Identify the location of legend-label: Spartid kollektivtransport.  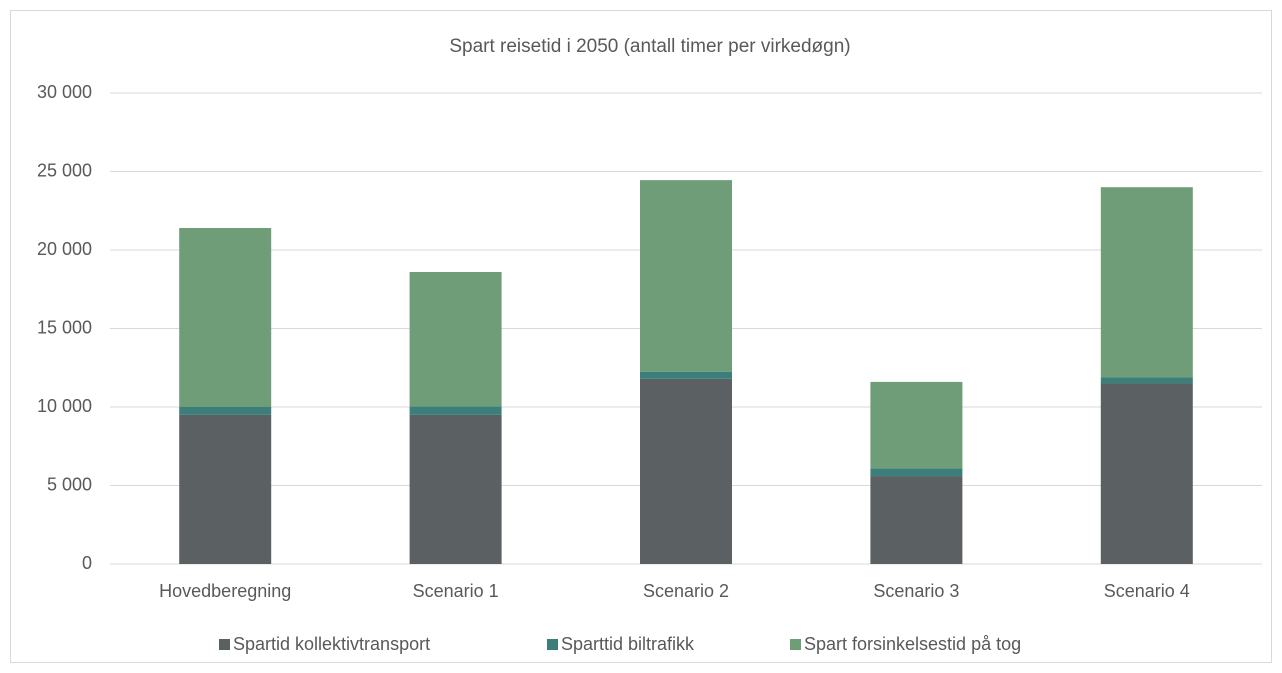
(331, 644).